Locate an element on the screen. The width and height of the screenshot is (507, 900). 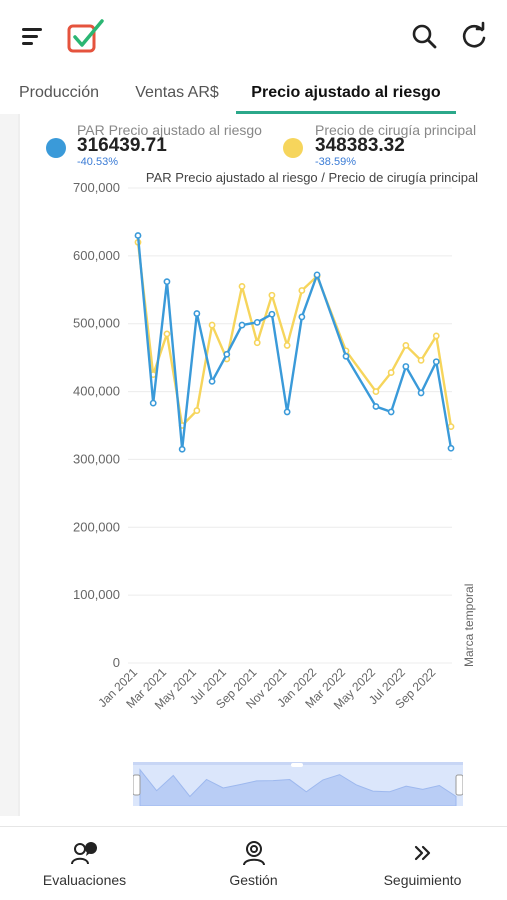
tab-produccion: Producción is located at coordinates (59, 92).